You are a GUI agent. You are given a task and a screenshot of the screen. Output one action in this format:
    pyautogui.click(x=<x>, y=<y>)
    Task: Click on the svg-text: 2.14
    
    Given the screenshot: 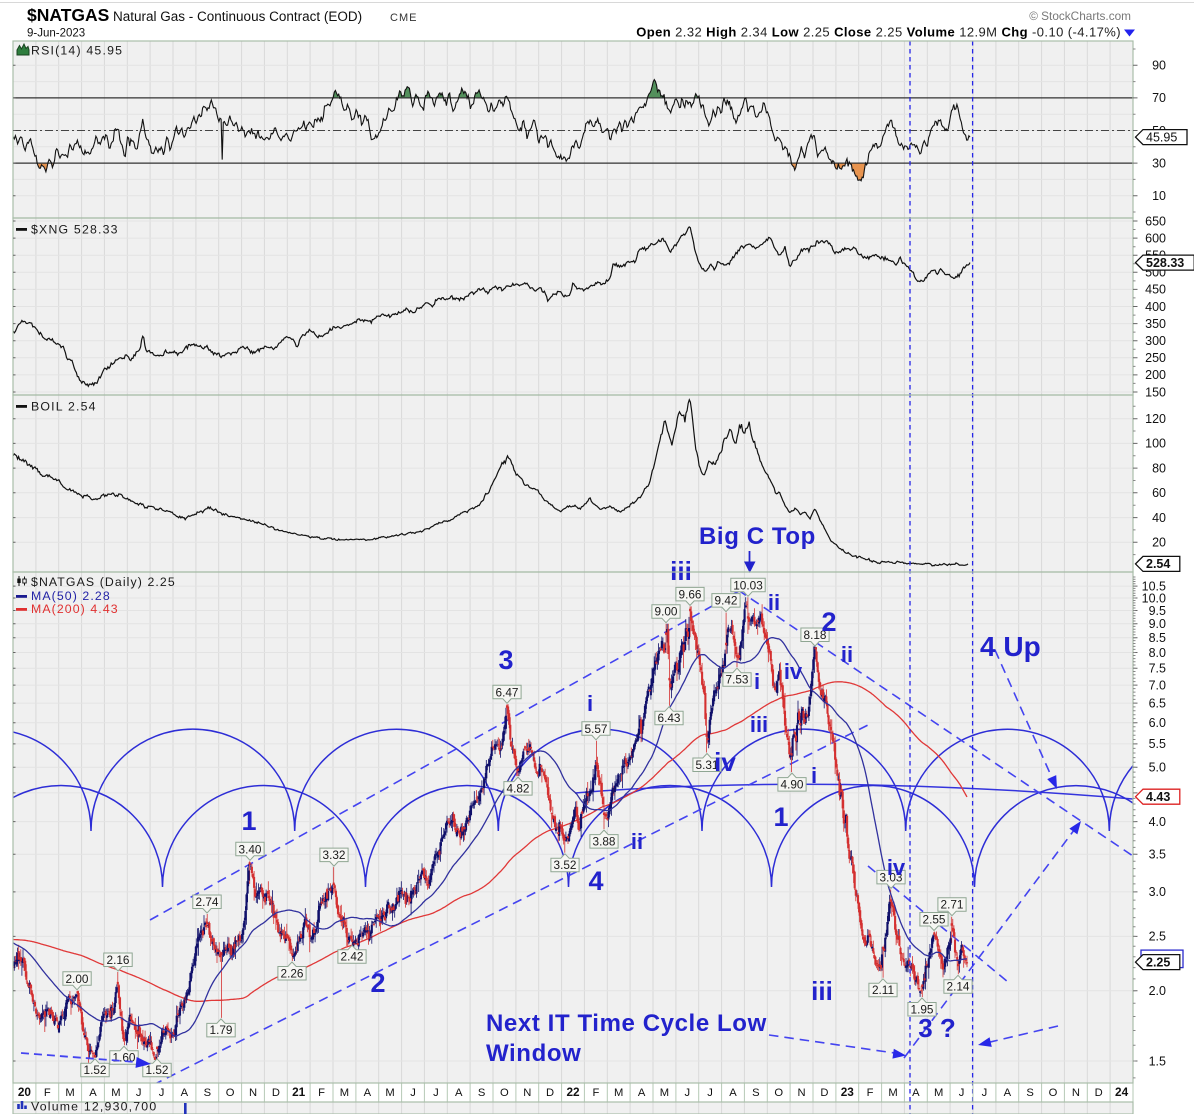 What is the action you would take?
    pyautogui.click(x=958, y=987)
    